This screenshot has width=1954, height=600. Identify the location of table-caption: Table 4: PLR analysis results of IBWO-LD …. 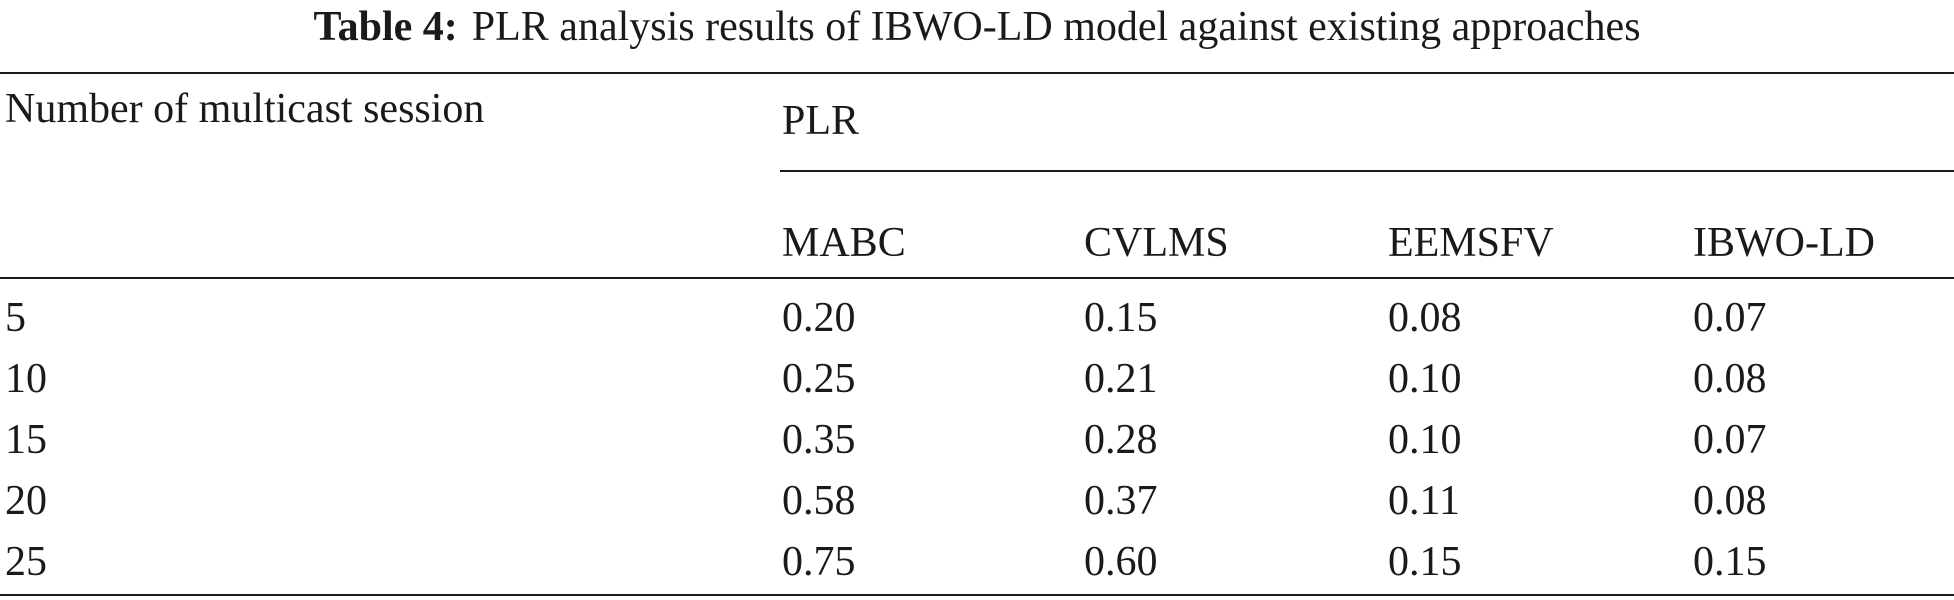
(977, 27).